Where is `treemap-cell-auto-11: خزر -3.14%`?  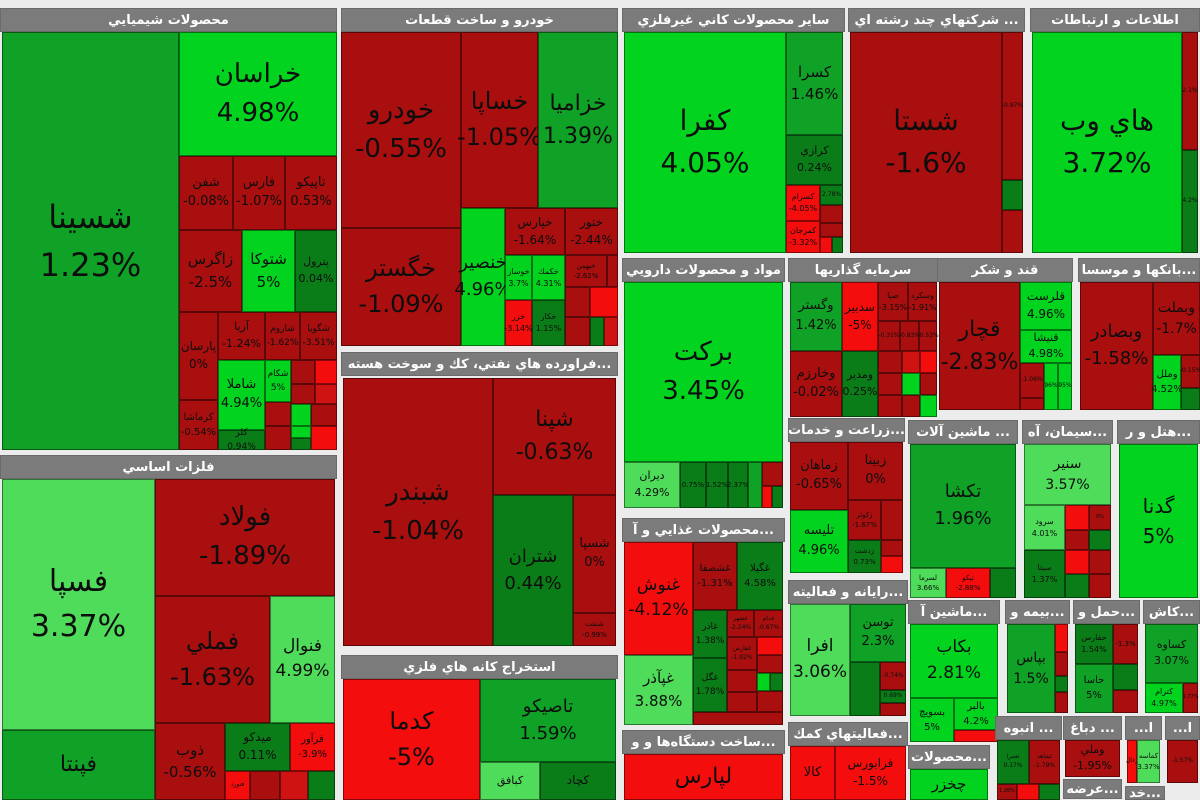 treemap-cell-auto-11: خزر -3.14% is located at coordinates (518, 323).